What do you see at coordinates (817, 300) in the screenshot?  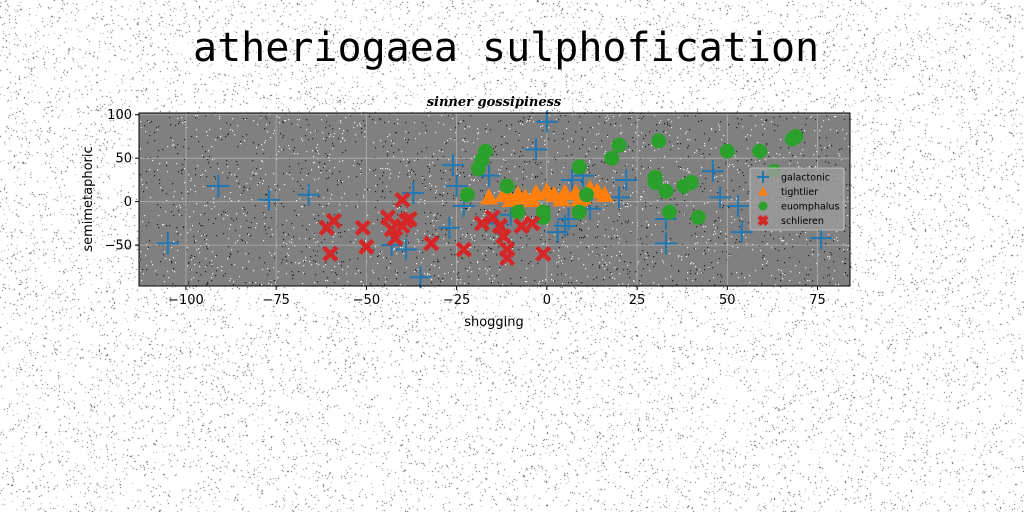 I see `x-tick-label: 75` at bounding box center [817, 300].